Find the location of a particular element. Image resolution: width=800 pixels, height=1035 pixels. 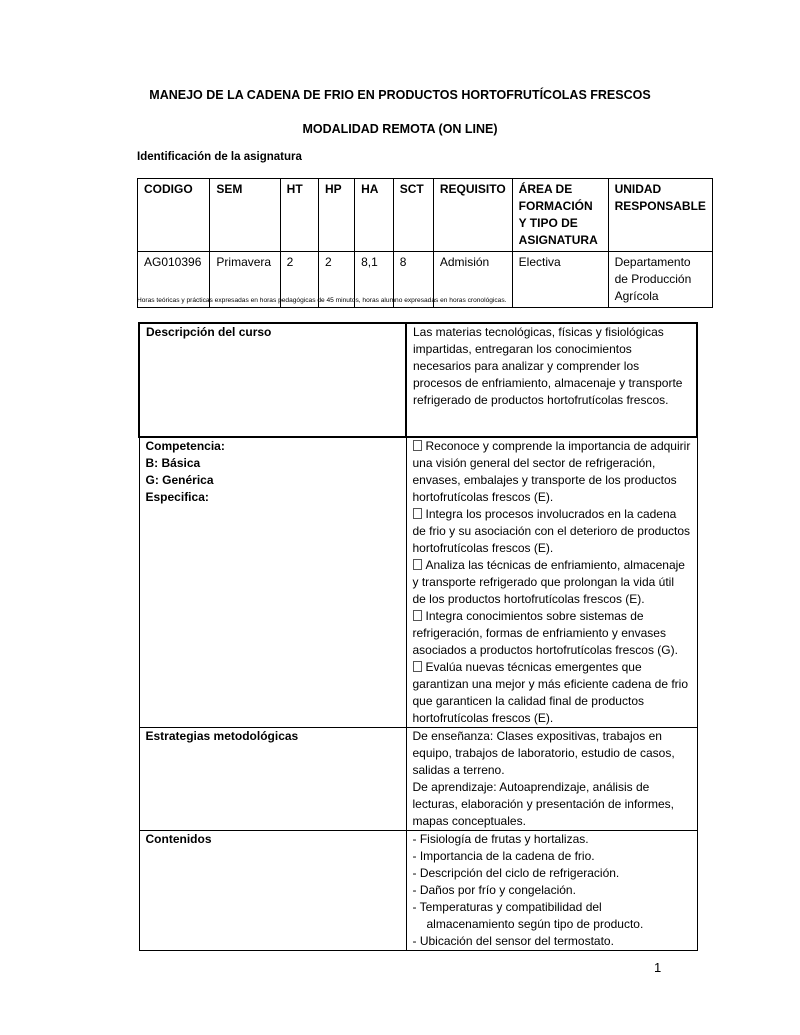

cell-unidad: Departamento de Producción Agrícola is located at coordinates (660, 279).